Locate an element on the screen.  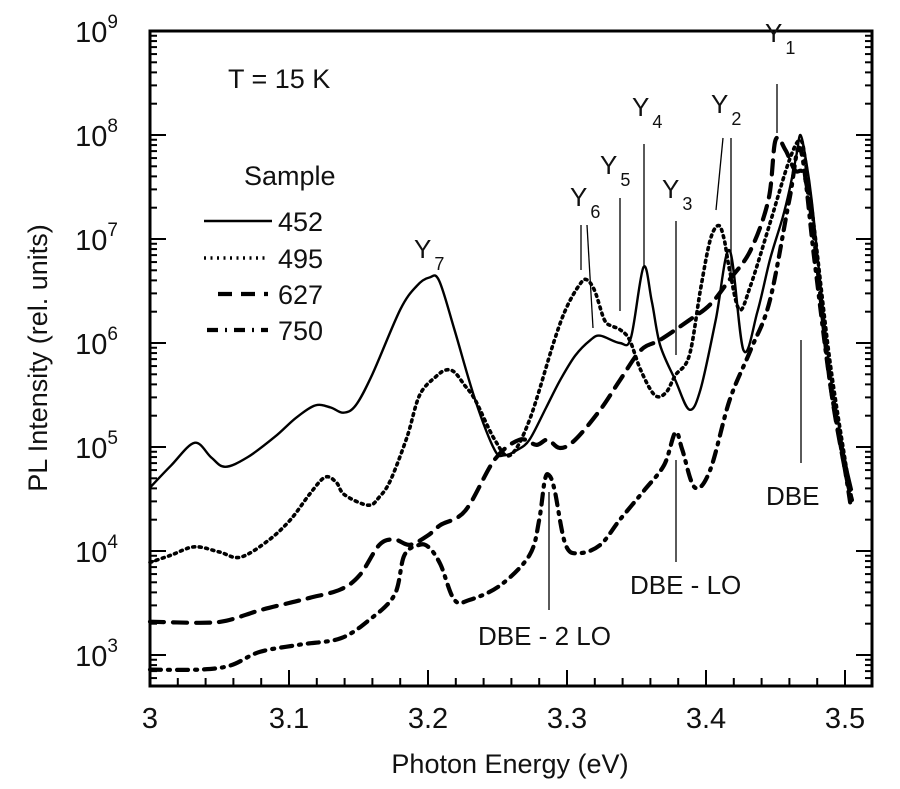
x-axis-label: Photon Energy (eV) is located at coordinates (509, 764).